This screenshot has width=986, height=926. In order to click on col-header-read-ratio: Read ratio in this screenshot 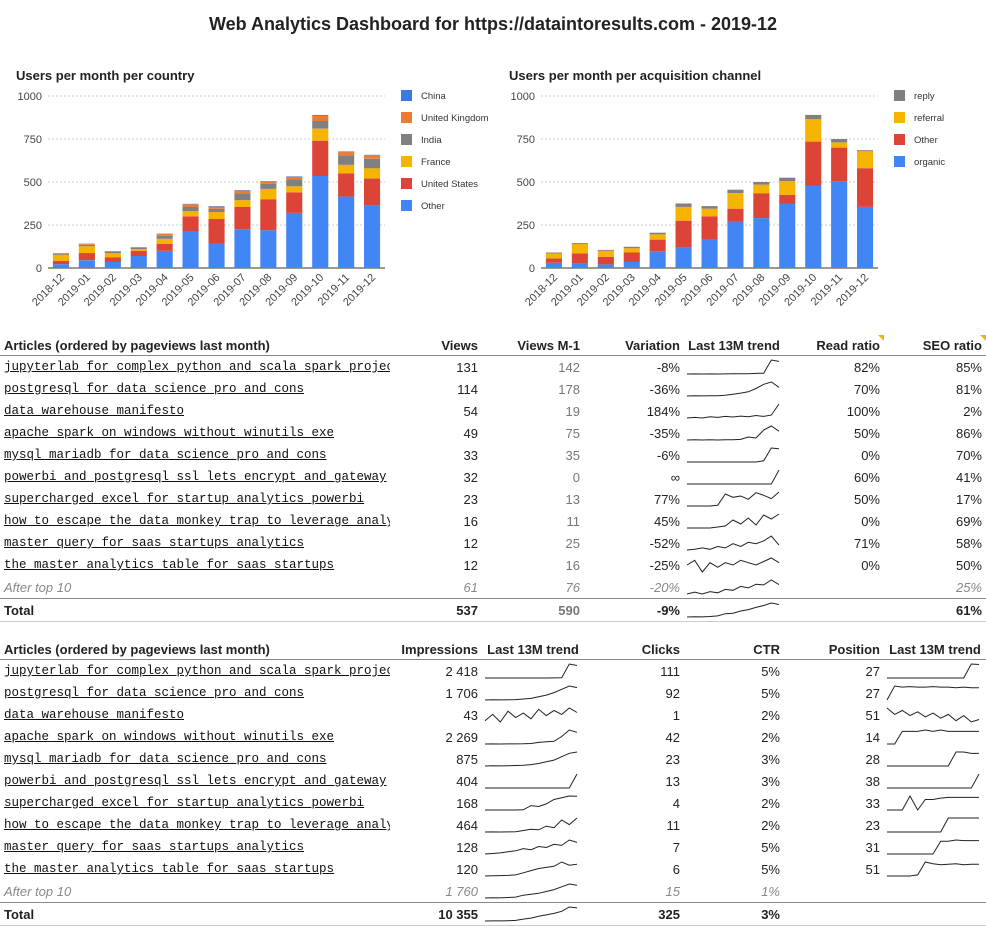, I will do `click(834, 345)`.